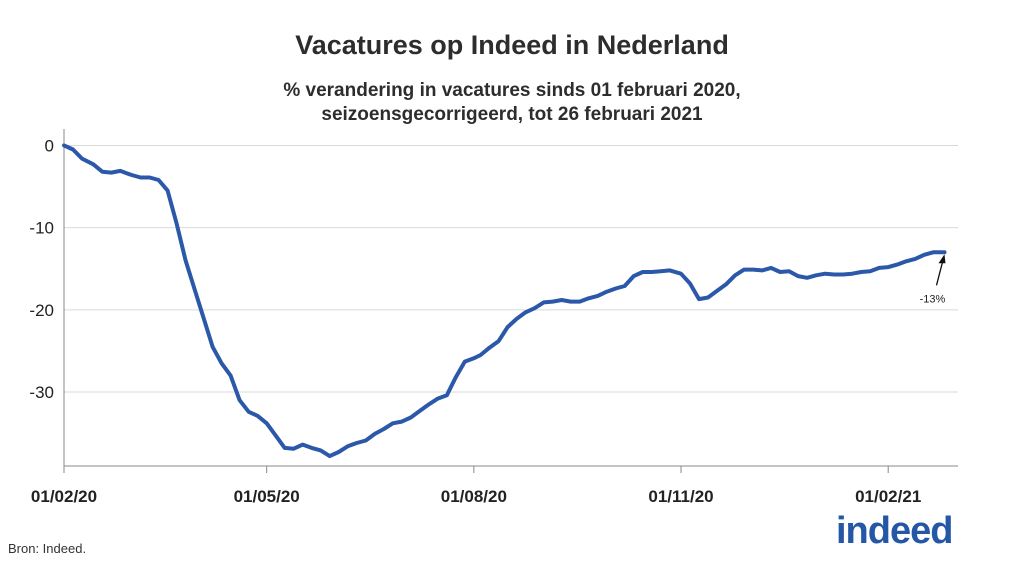 This screenshot has width=1024, height=580. I want to click on x-tick-label: 01/02/21, so click(888, 496).